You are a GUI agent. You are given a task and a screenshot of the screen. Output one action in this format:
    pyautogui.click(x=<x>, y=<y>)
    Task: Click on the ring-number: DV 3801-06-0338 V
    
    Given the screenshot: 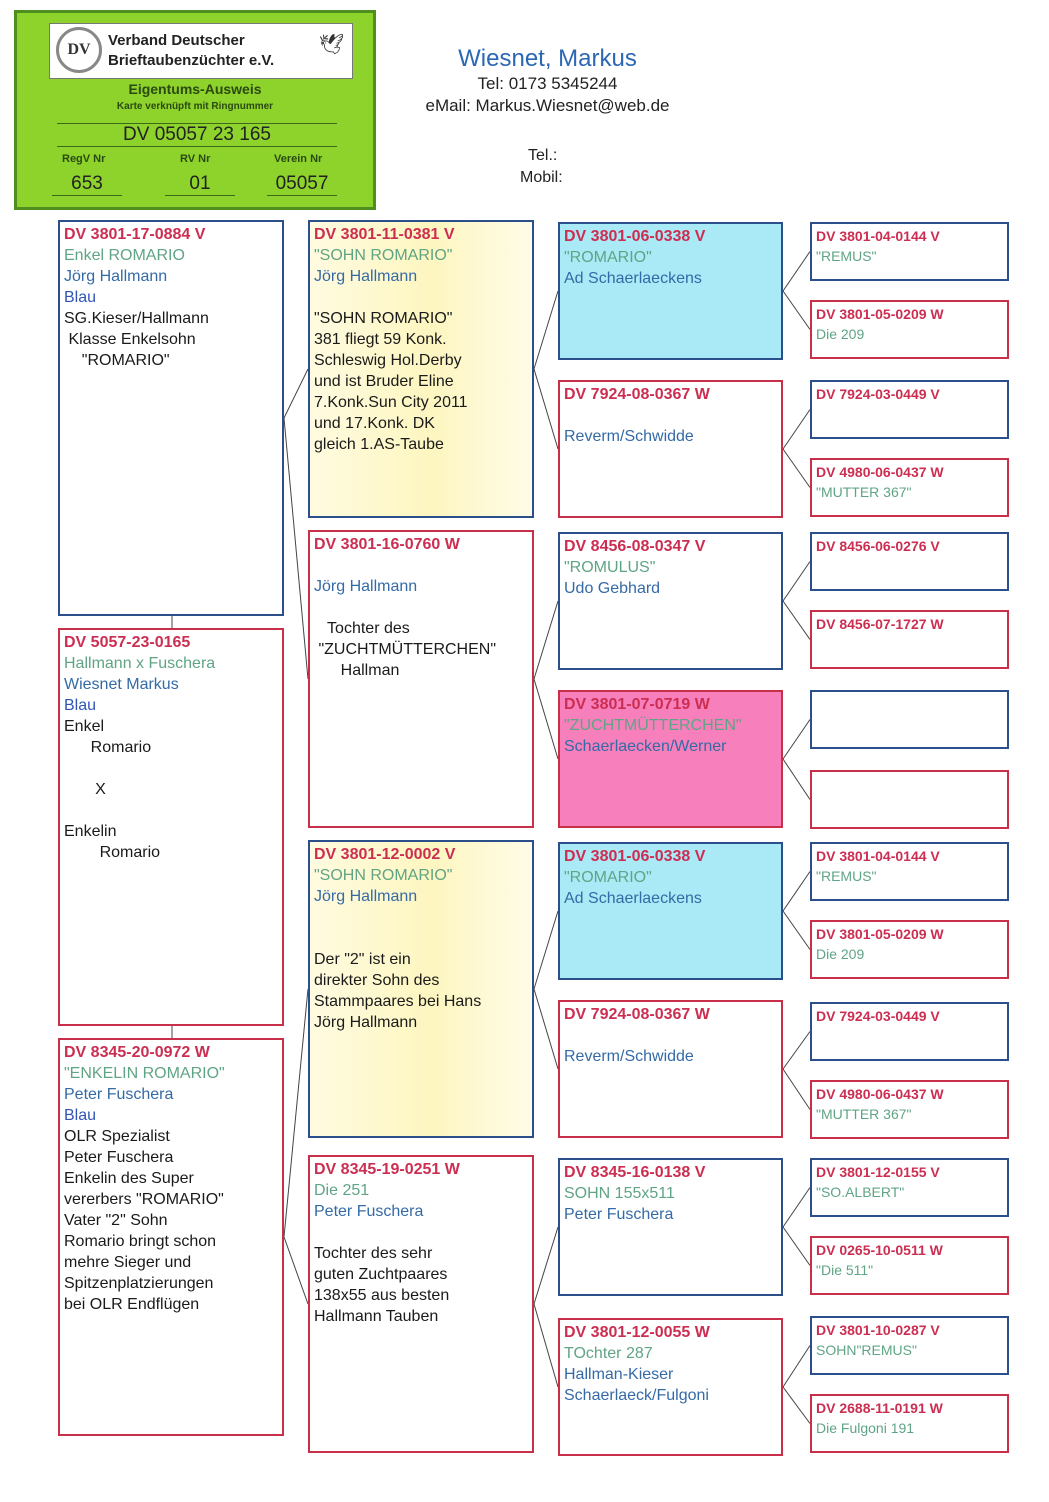 What is the action you would take?
    pyautogui.click(x=635, y=856)
    